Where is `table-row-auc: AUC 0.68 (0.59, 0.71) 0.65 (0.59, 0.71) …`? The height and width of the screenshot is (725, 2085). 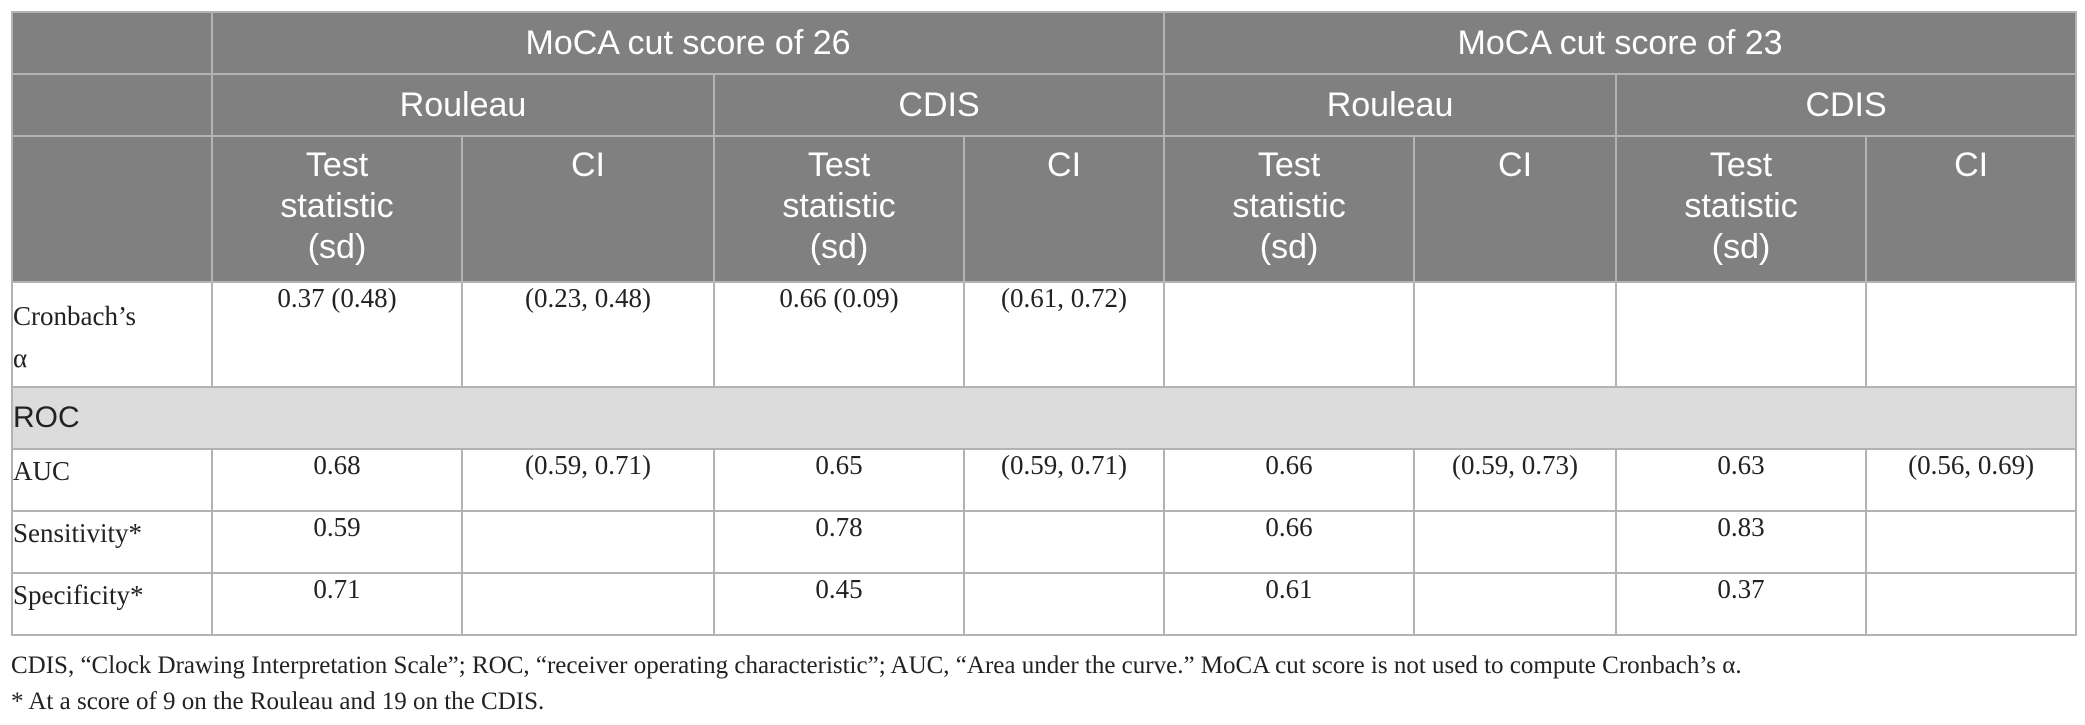
table-row-auc: AUC 0.68 (0.59, 0.71) 0.65 (0.59, 0.71) … is located at coordinates (1044, 480).